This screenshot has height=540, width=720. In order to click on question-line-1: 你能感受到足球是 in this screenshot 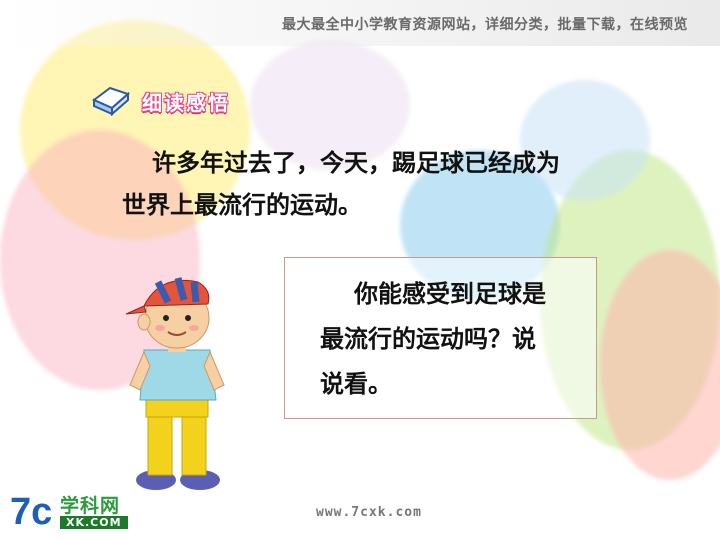, I will do `click(450, 294)`.